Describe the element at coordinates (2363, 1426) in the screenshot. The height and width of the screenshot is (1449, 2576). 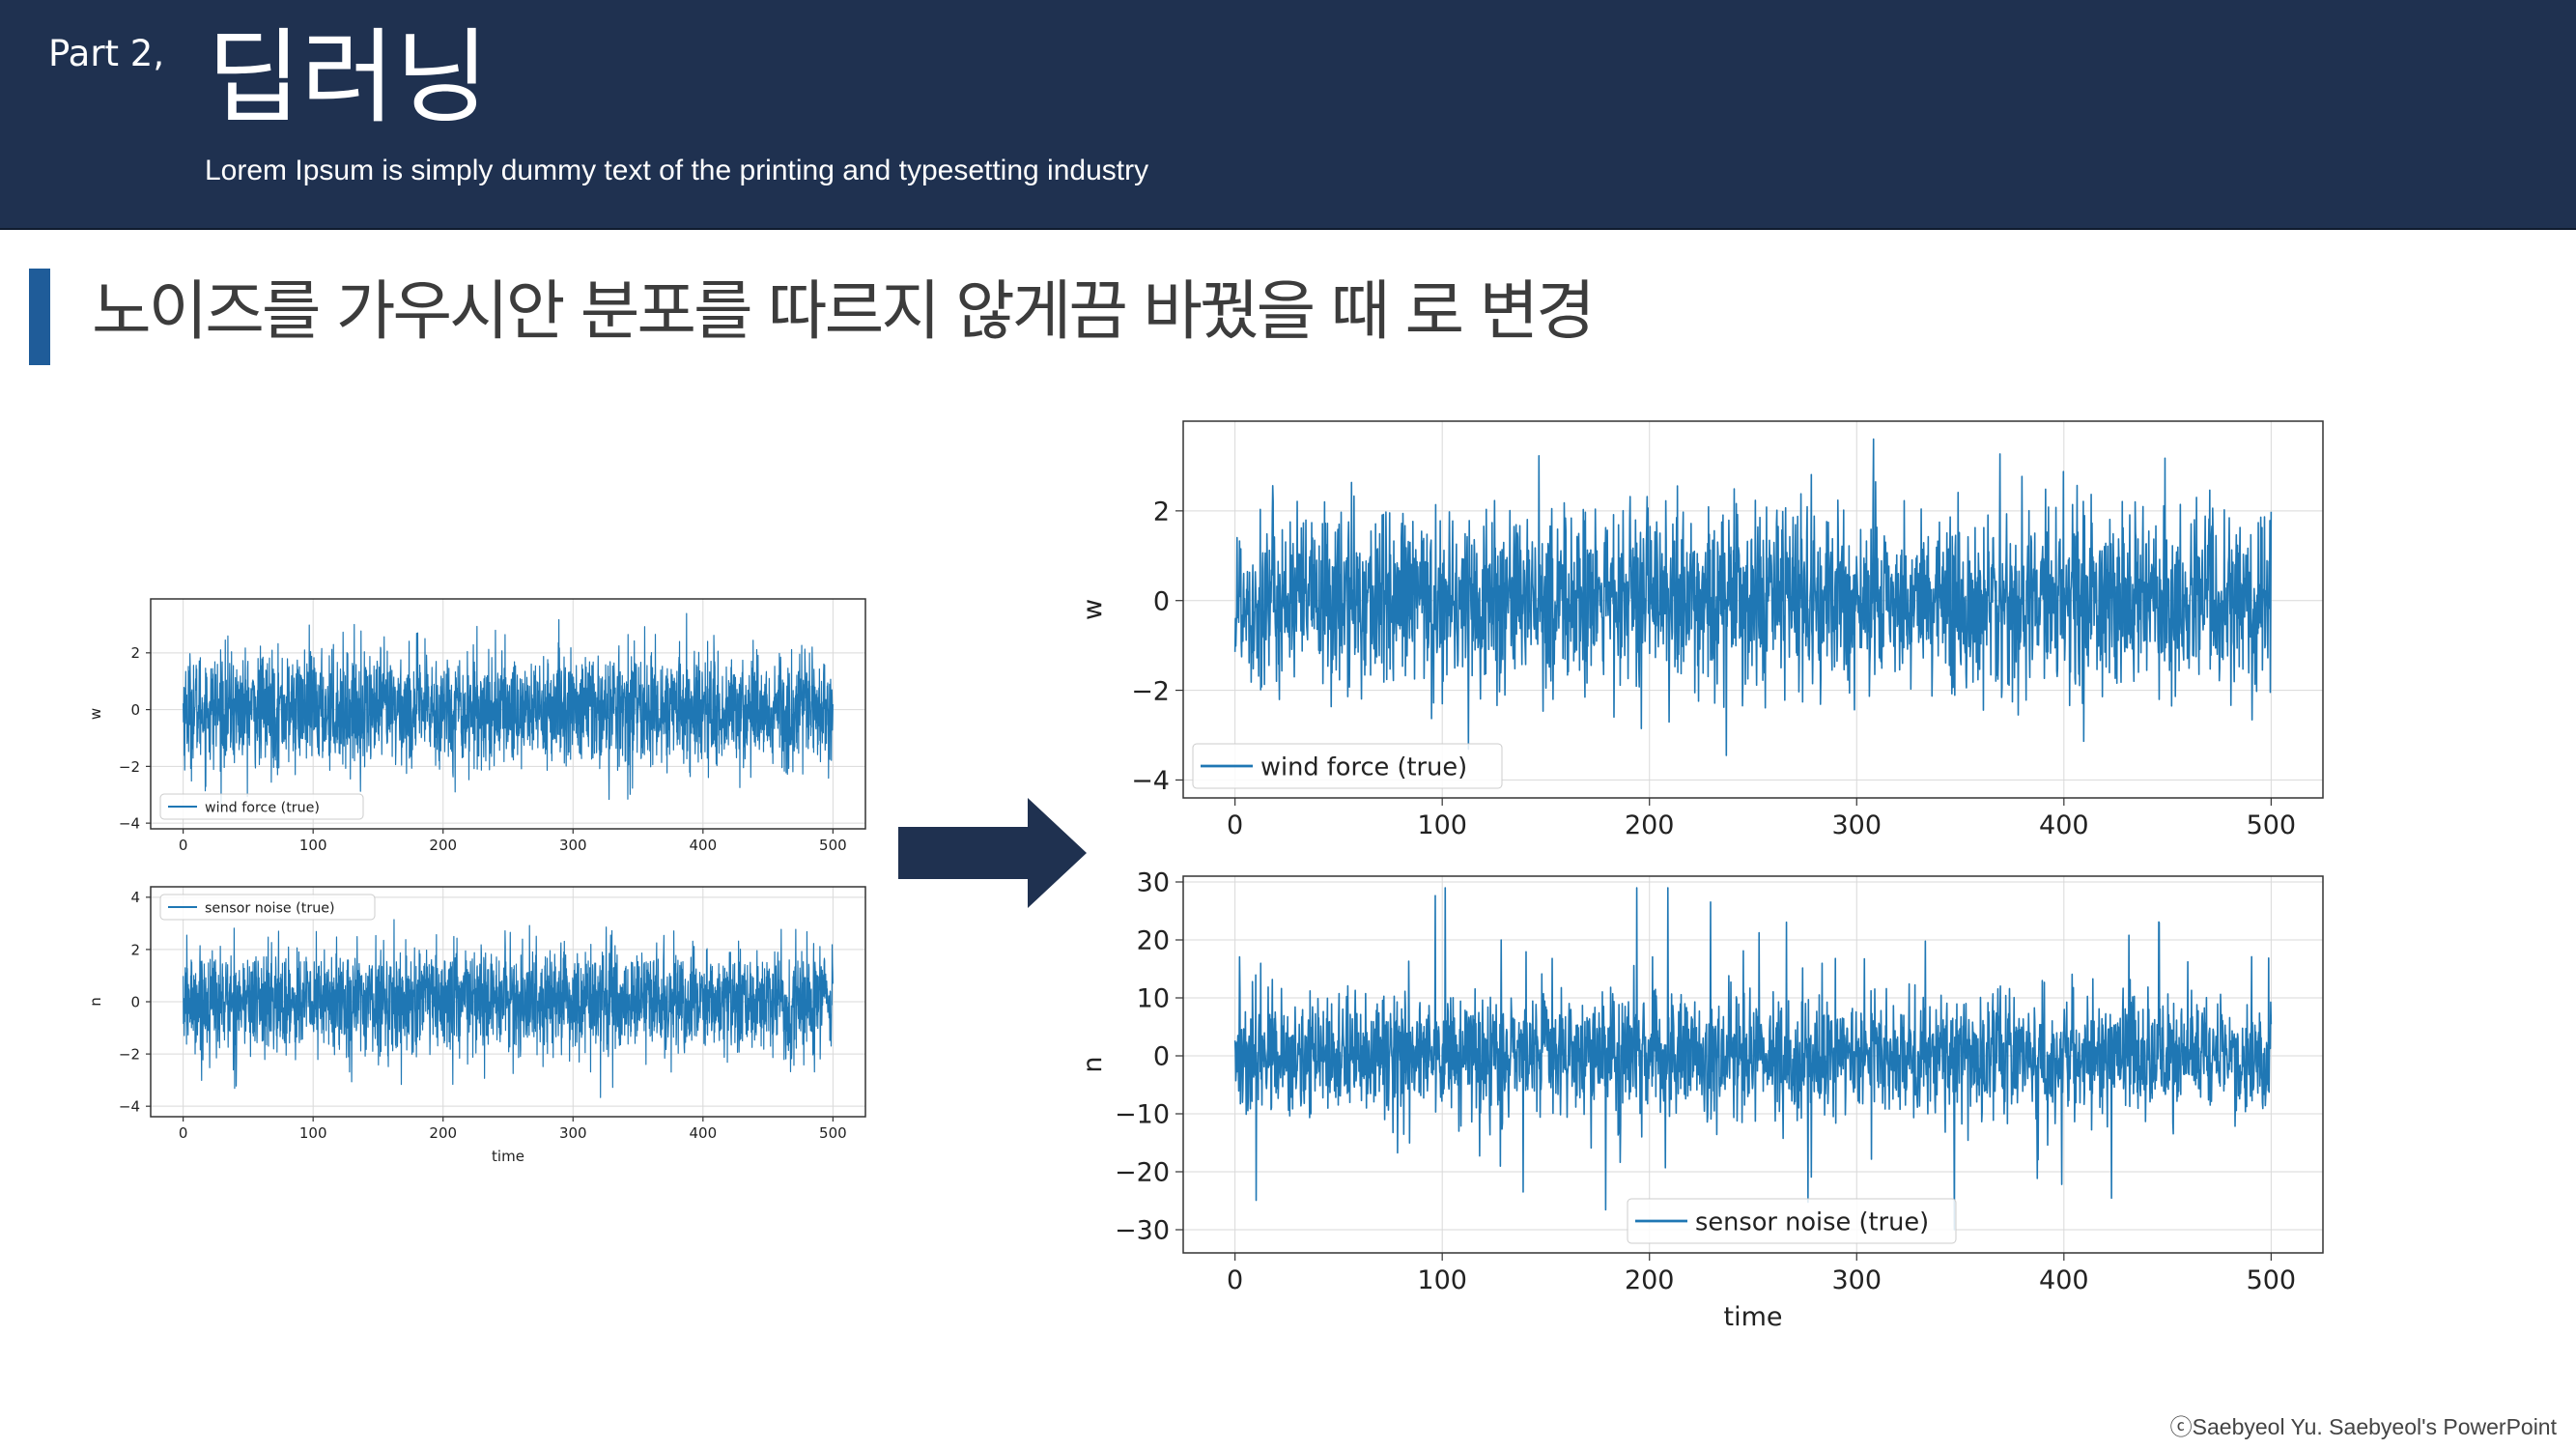
I see `footer-credit: ⓒSaebyeol Yu. Saebyeol's PowerPoint` at that location.